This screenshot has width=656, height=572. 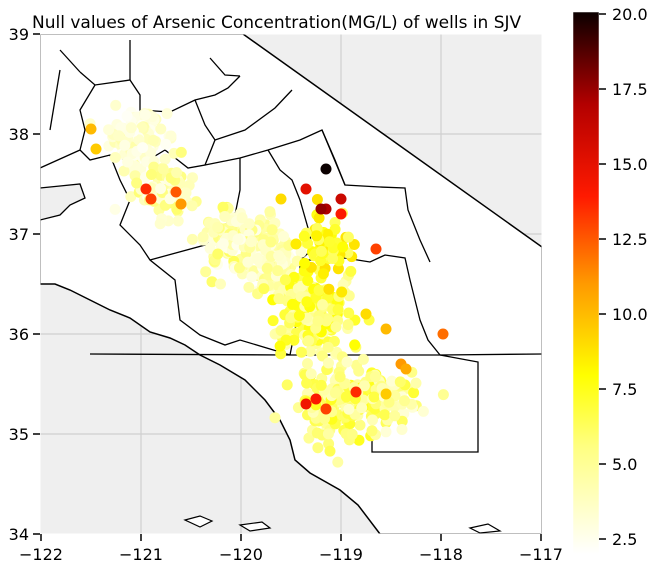 What do you see at coordinates (630, 89) in the screenshot?
I see `colorbar-tick-label: 17.5` at bounding box center [630, 89].